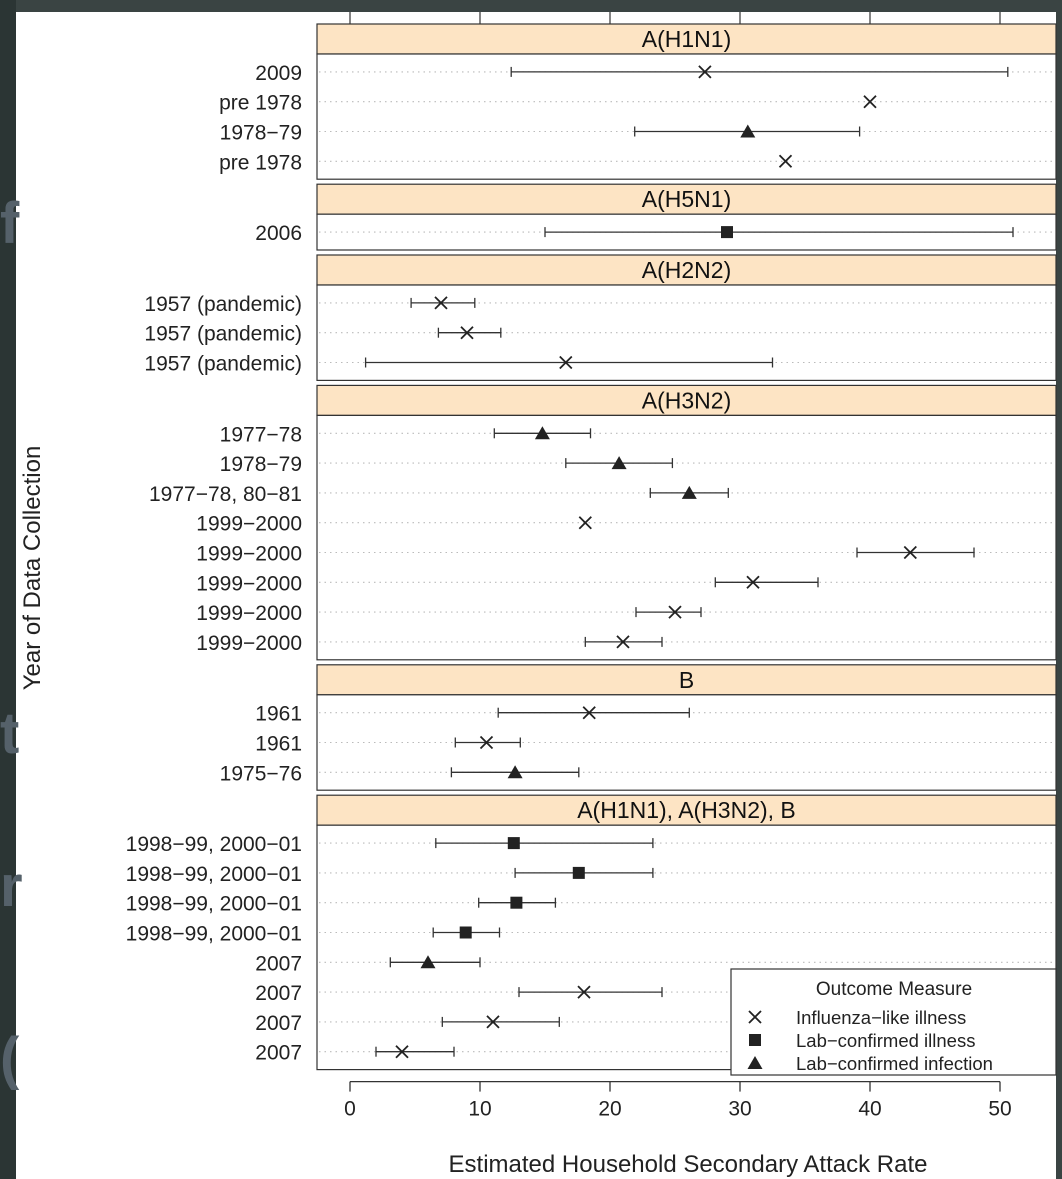 The width and height of the screenshot is (1062, 1179). I want to click on legend-label: Lab−confirmed illness, so click(885, 1040).